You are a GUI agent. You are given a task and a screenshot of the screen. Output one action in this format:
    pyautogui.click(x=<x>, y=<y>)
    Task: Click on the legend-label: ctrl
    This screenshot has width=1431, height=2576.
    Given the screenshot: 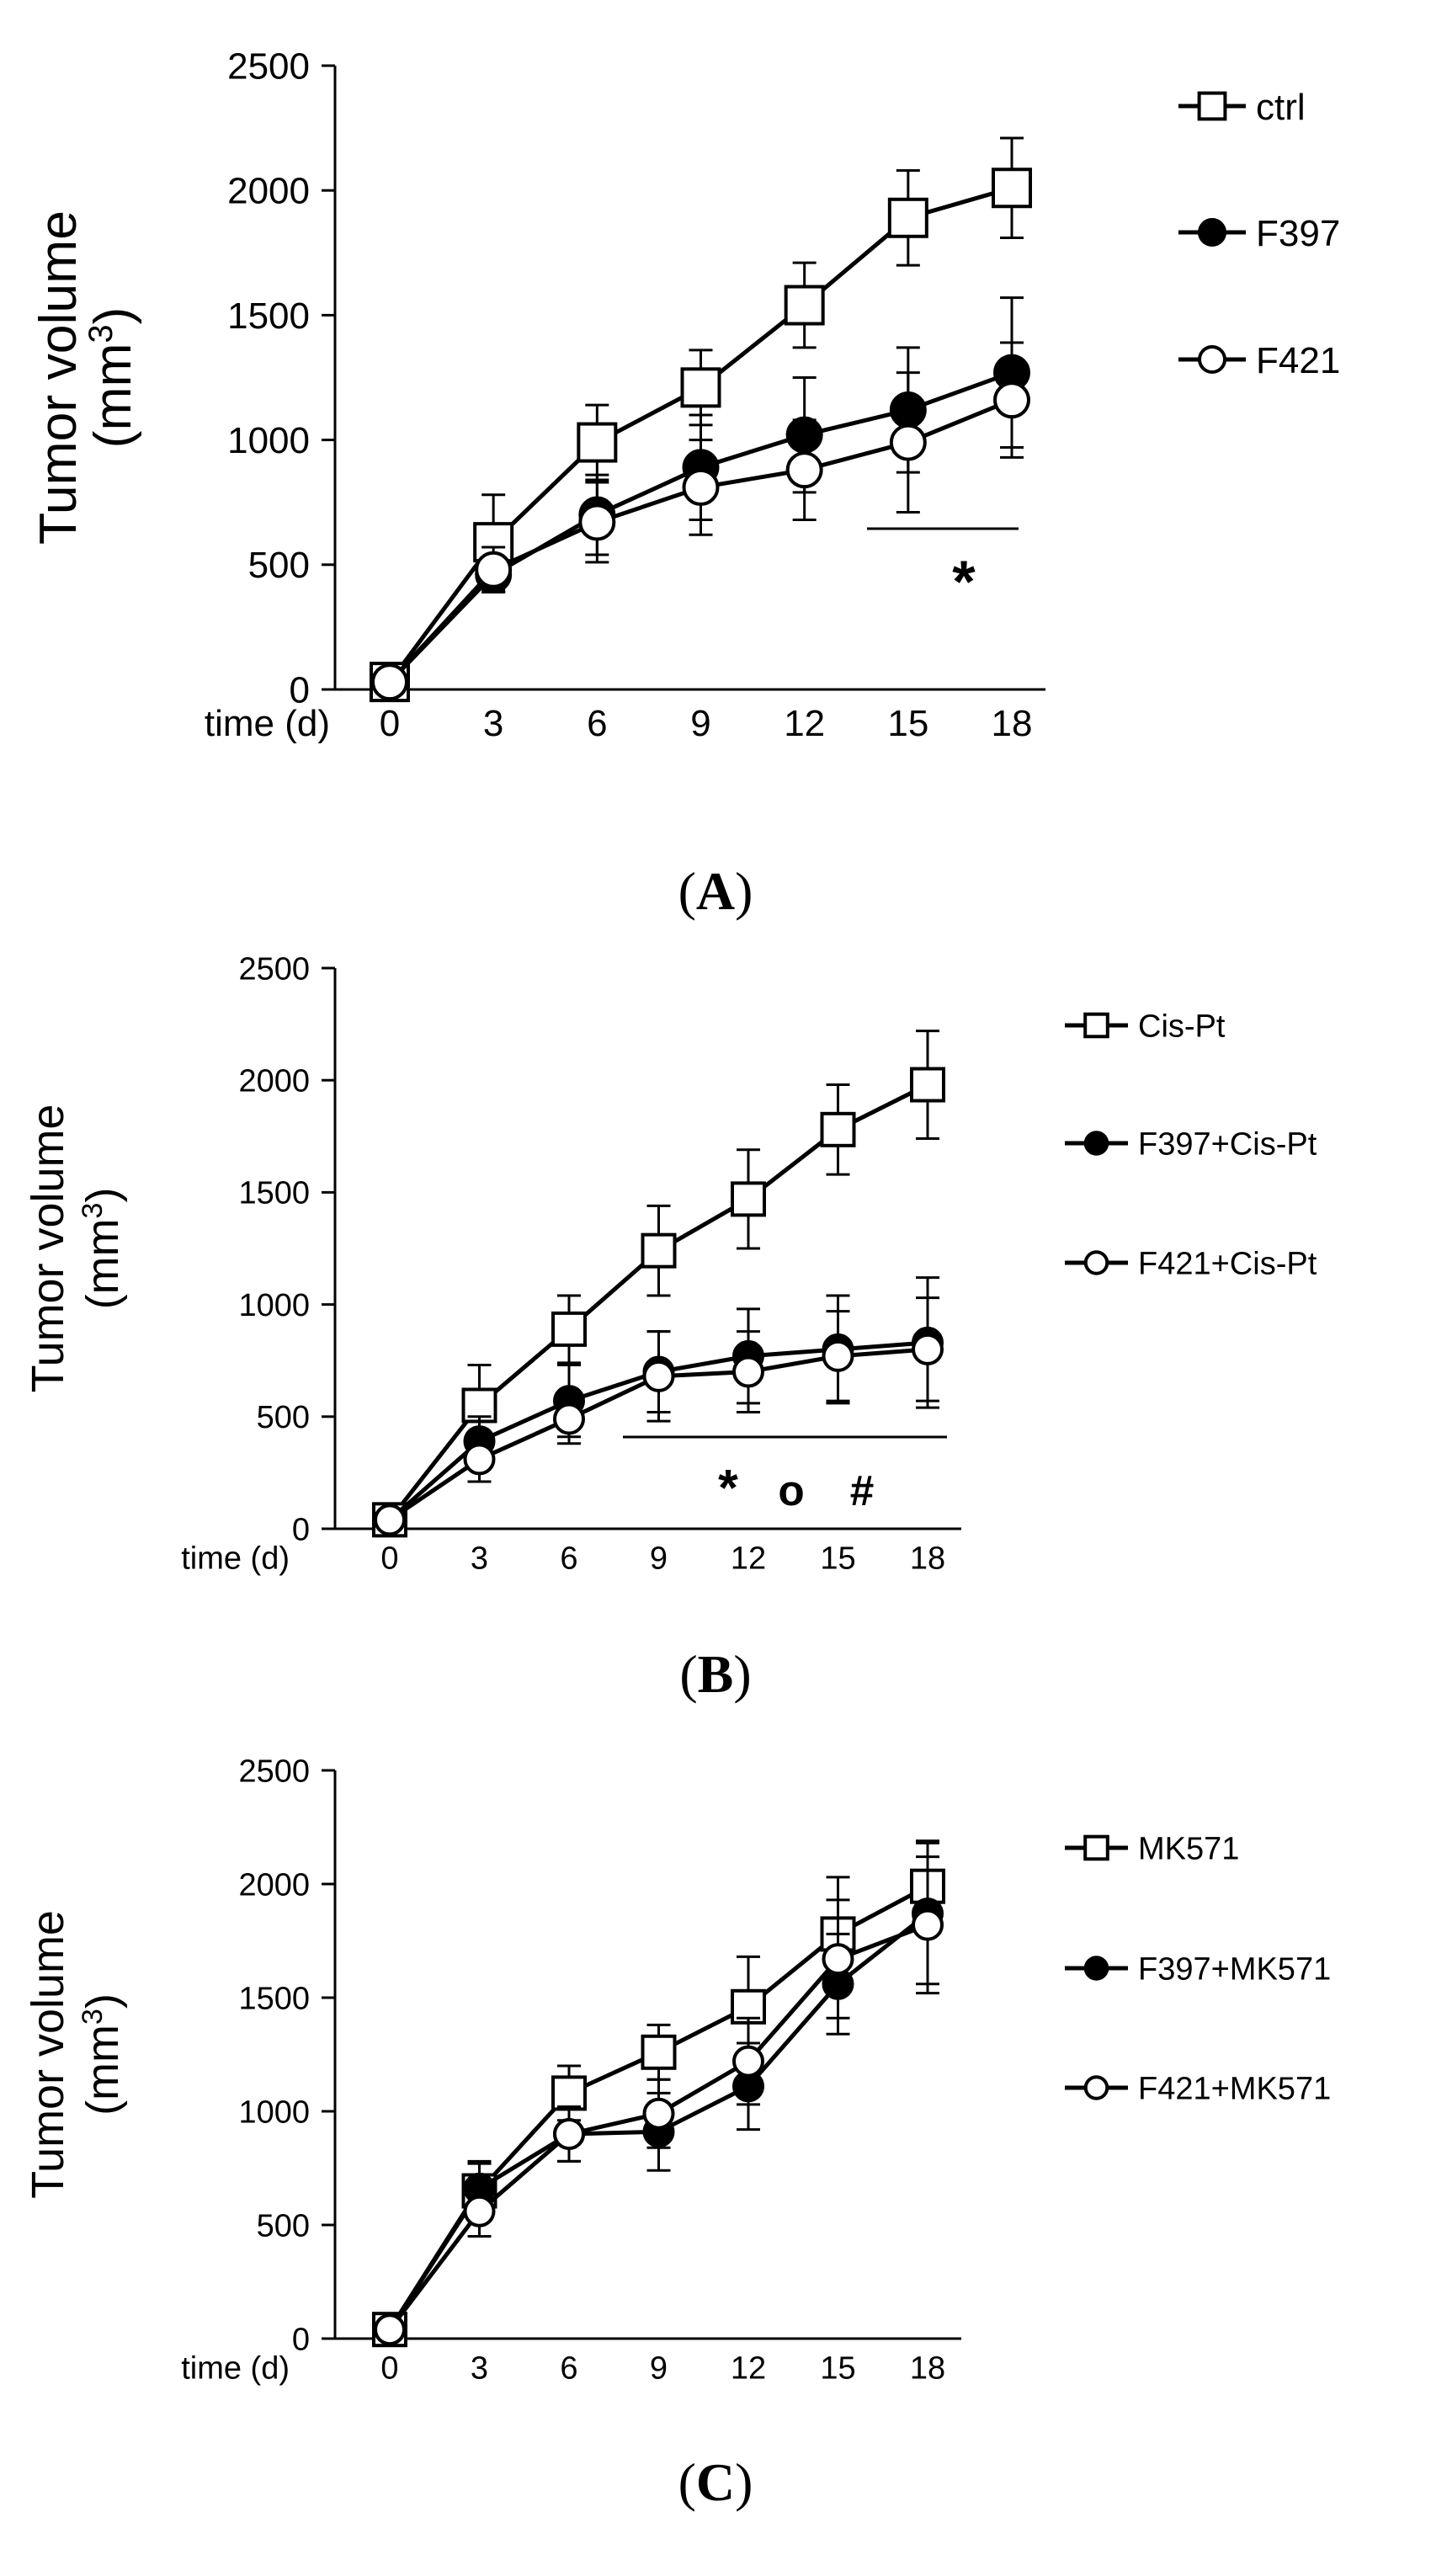 What is the action you would take?
    pyautogui.click(x=1281, y=108)
    